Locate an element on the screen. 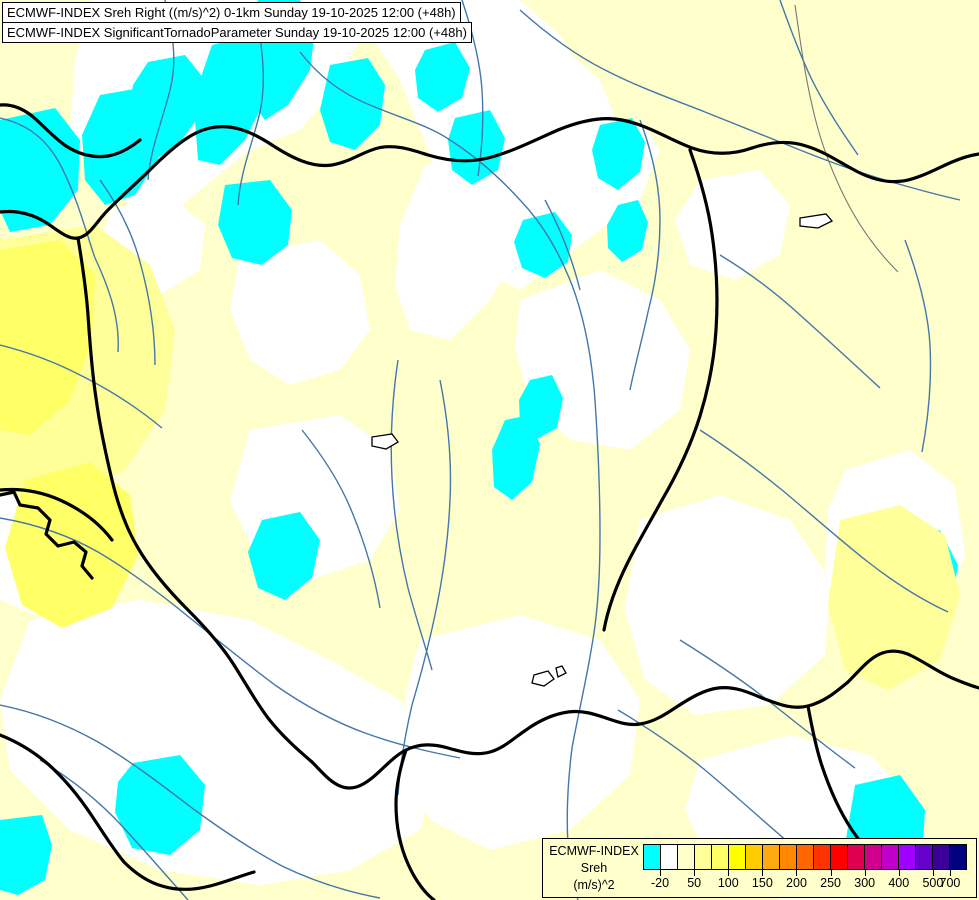 Image resolution: width=979 pixels, height=900 pixels. legend-heading: ECMWF-INDEX is located at coordinates (594, 851).